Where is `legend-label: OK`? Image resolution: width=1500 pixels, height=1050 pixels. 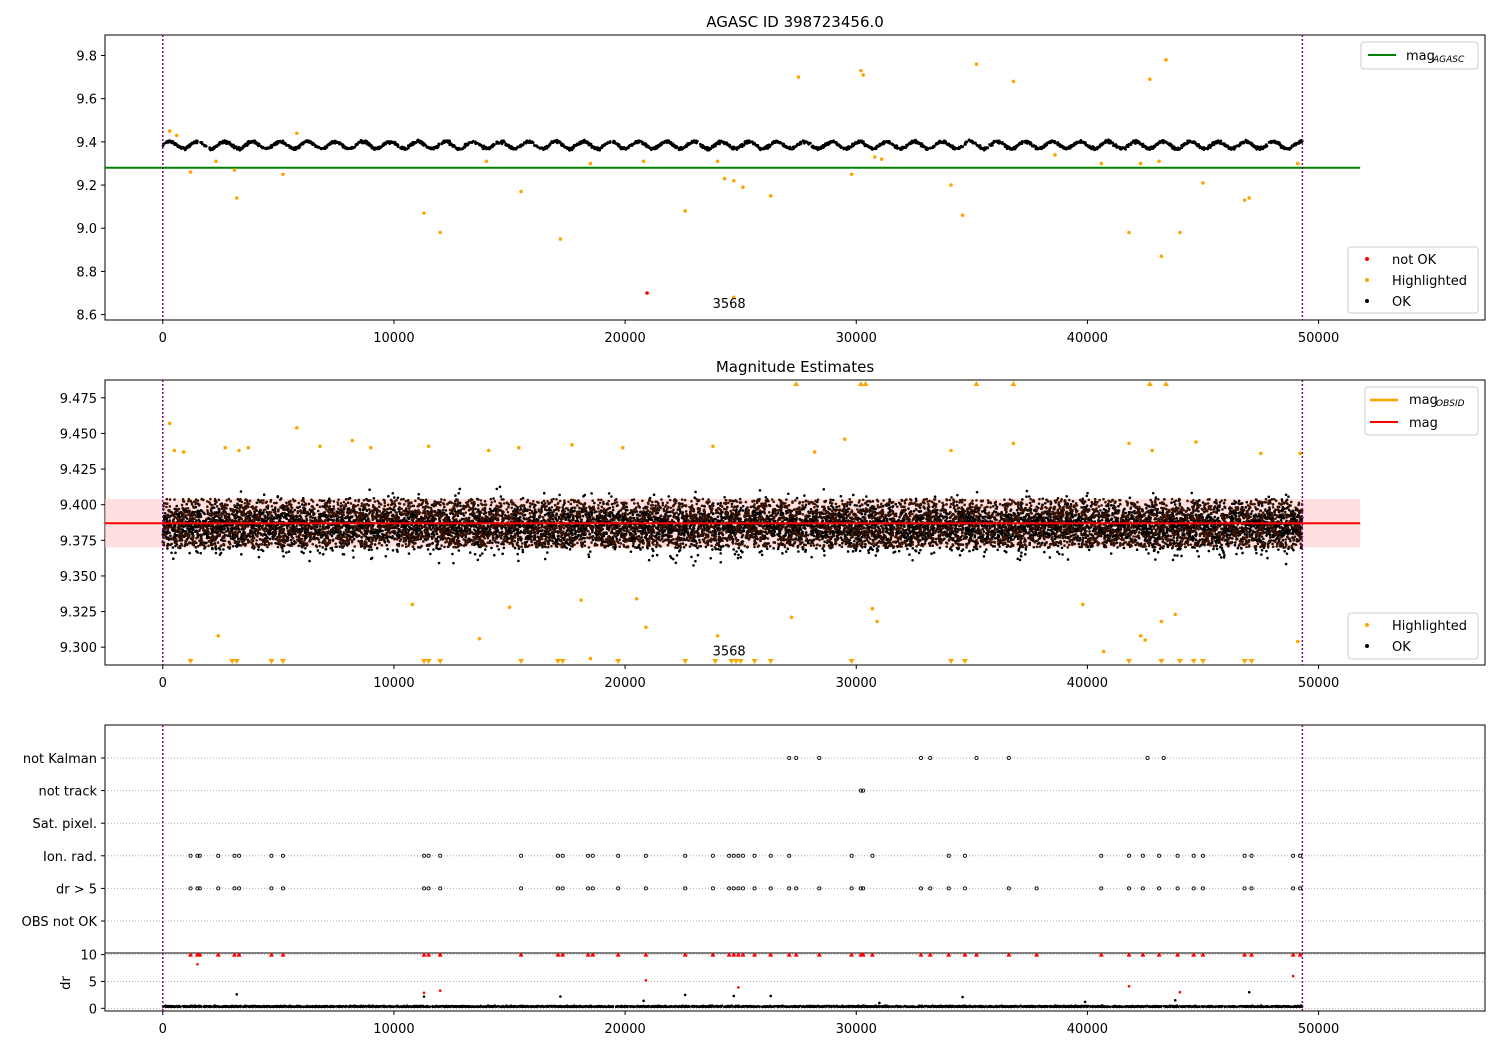 legend-label: OK is located at coordinates (1401, 302).